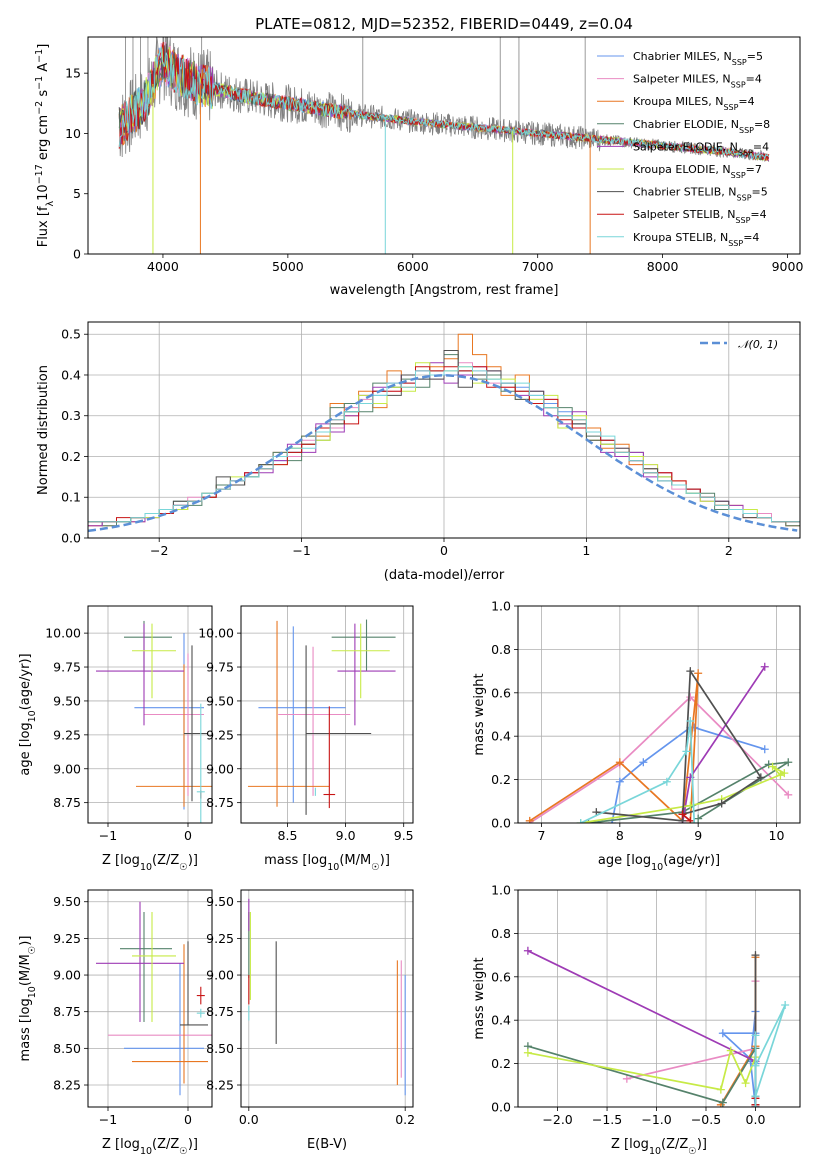 This screenshot has width=819, height=1170. What do you see at coordinates (321, 717) in the screenshot?
I see `age-vs-mass-plot-area` at bounding box center [321, 717].